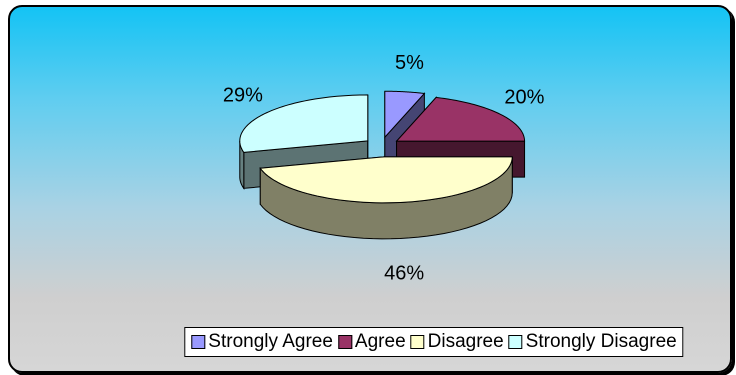 Image resolution: width=736 pixels, height=375 pixels. Describe the element at coordinates (465, 341) in the screenshot. I see `legend-label: Disagree` at that location.